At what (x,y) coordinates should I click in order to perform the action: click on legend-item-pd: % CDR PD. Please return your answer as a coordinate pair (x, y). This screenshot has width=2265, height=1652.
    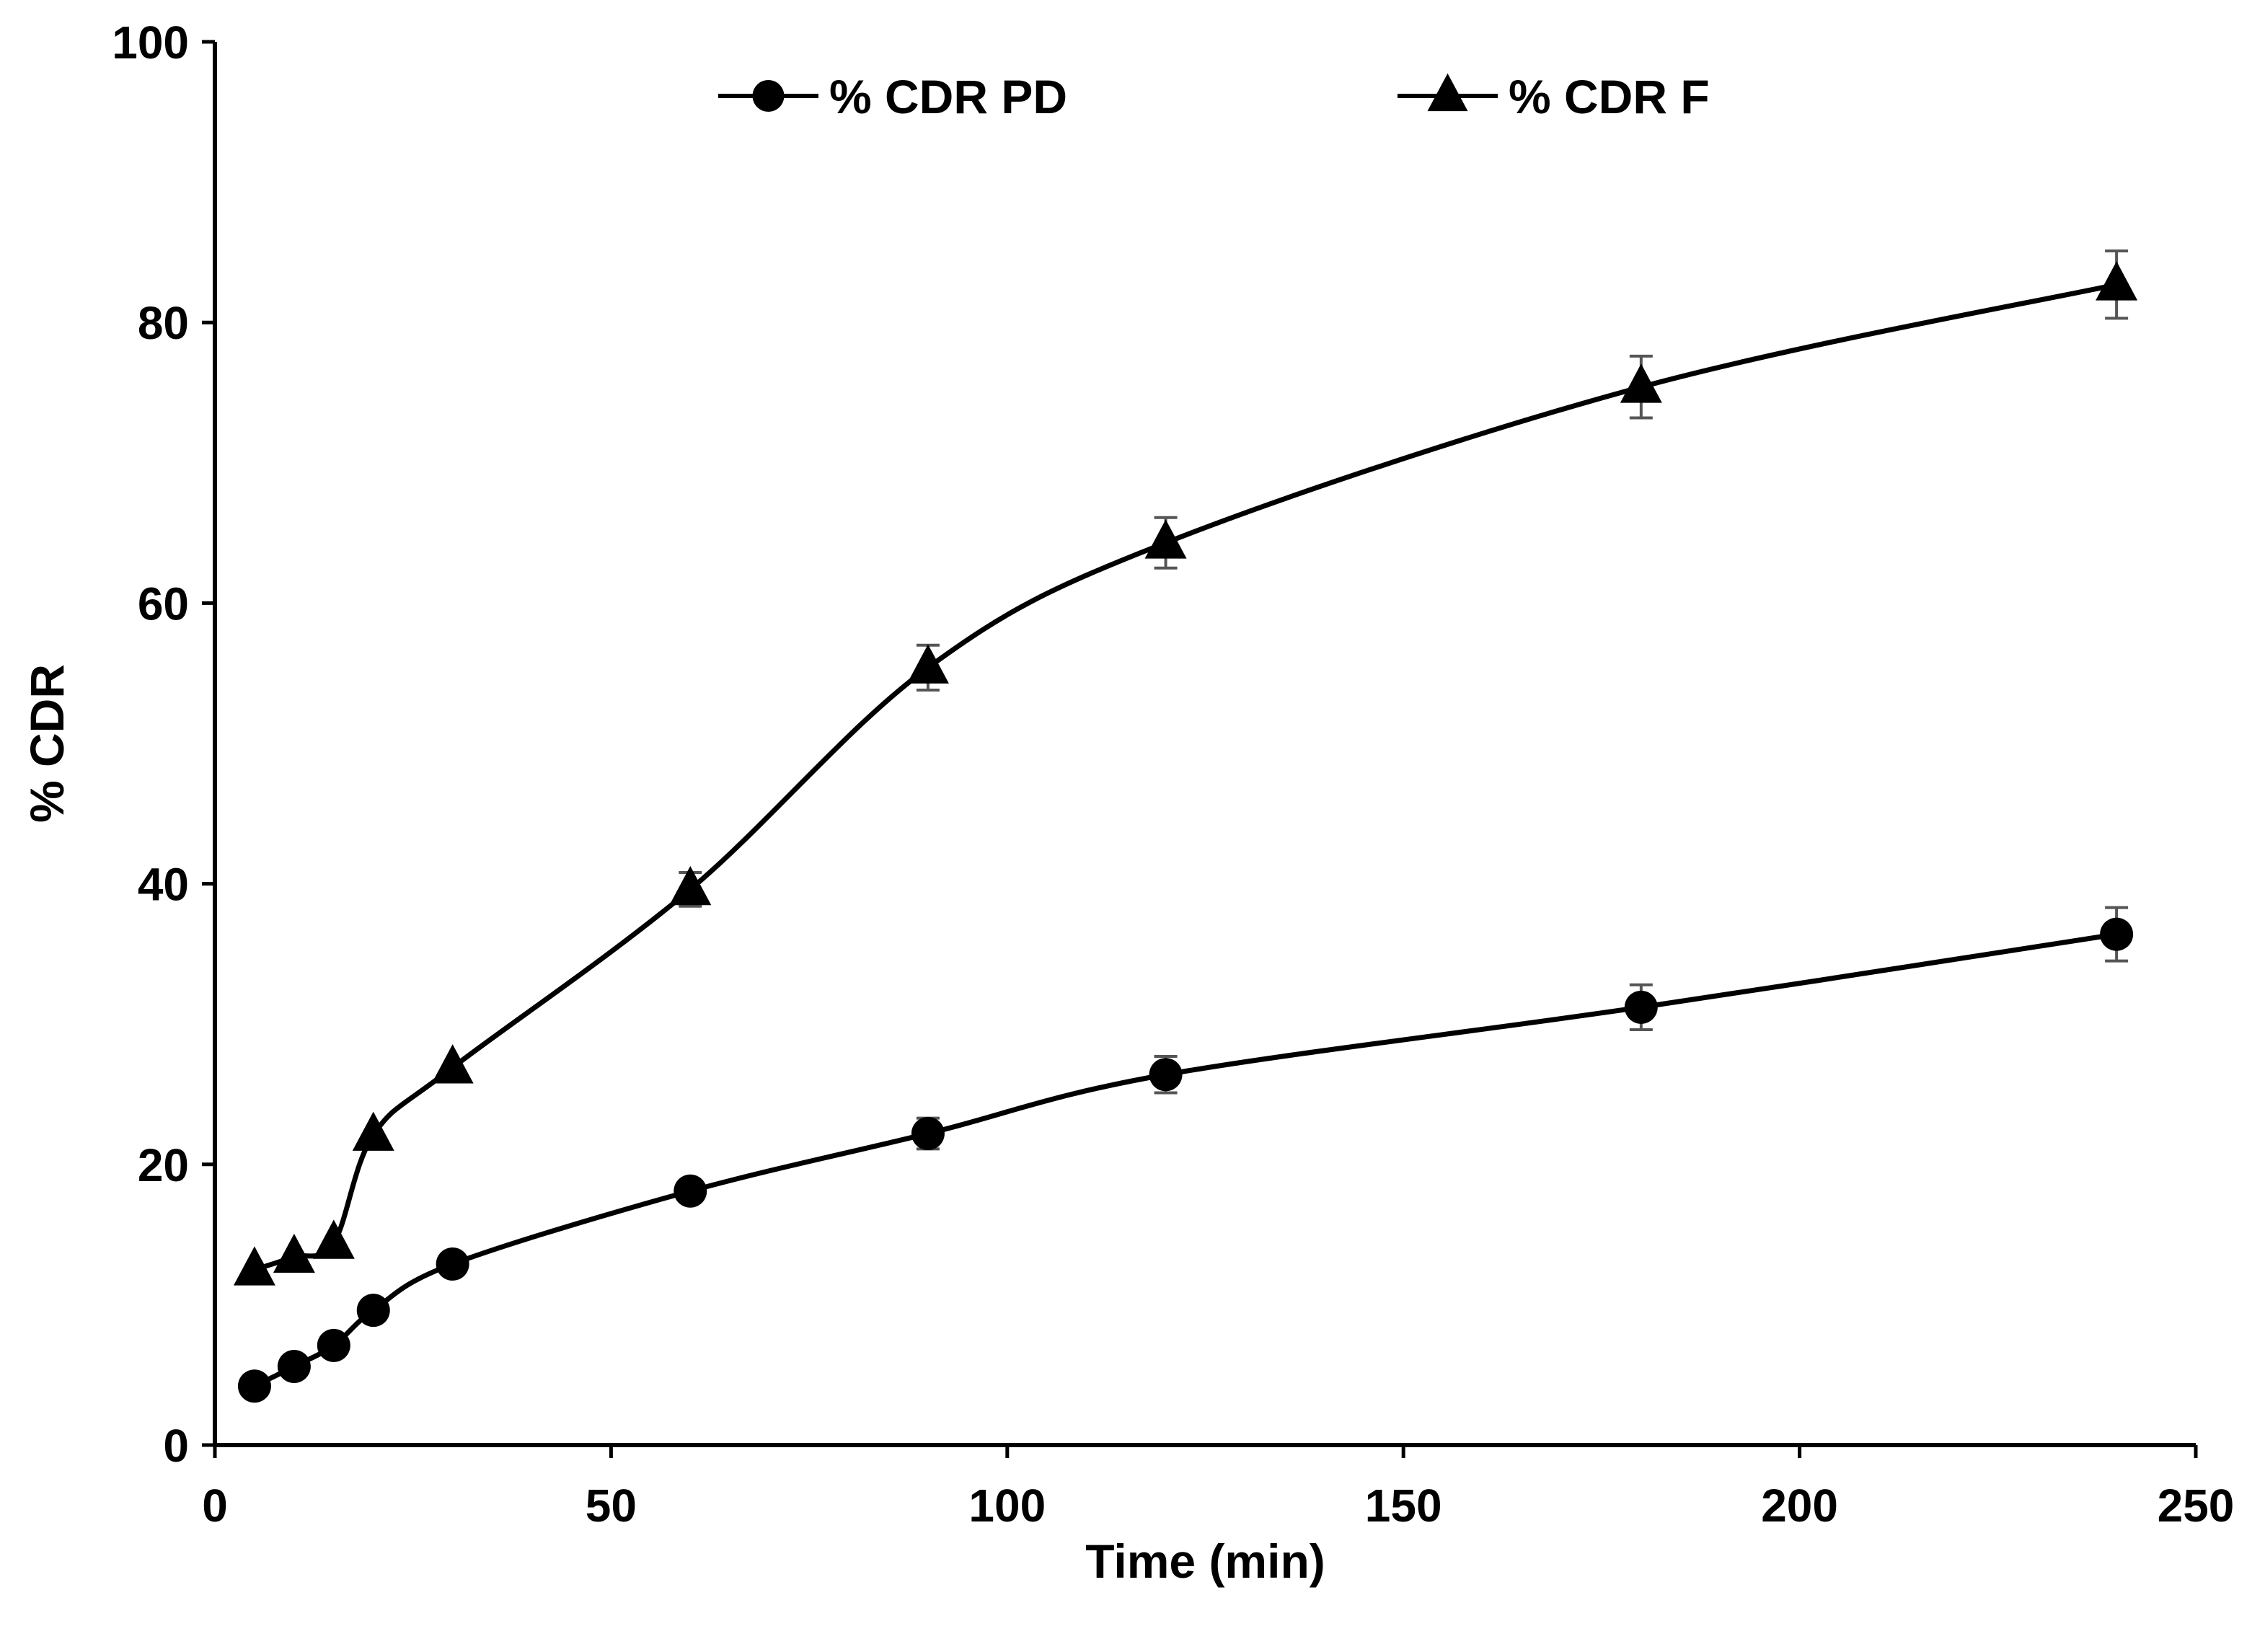
    Looking at the image, I should click on (892, 97).